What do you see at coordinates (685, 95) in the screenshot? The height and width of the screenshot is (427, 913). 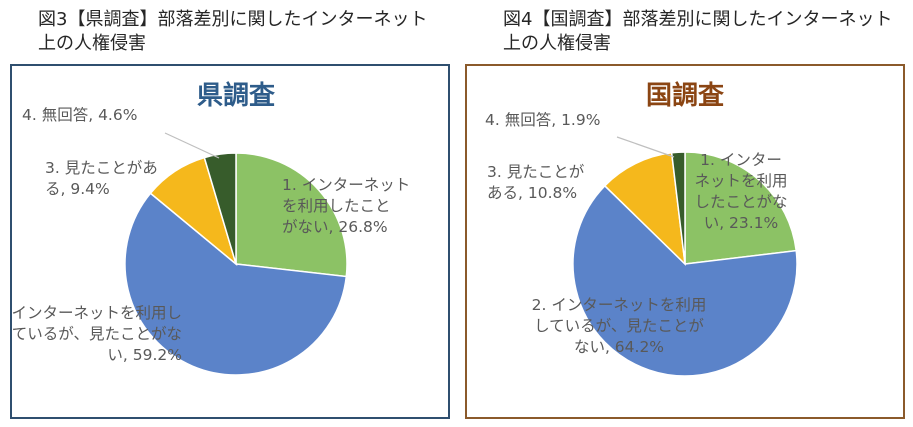 I see `chart-title: 国調査` at bounding box center [685, 95].